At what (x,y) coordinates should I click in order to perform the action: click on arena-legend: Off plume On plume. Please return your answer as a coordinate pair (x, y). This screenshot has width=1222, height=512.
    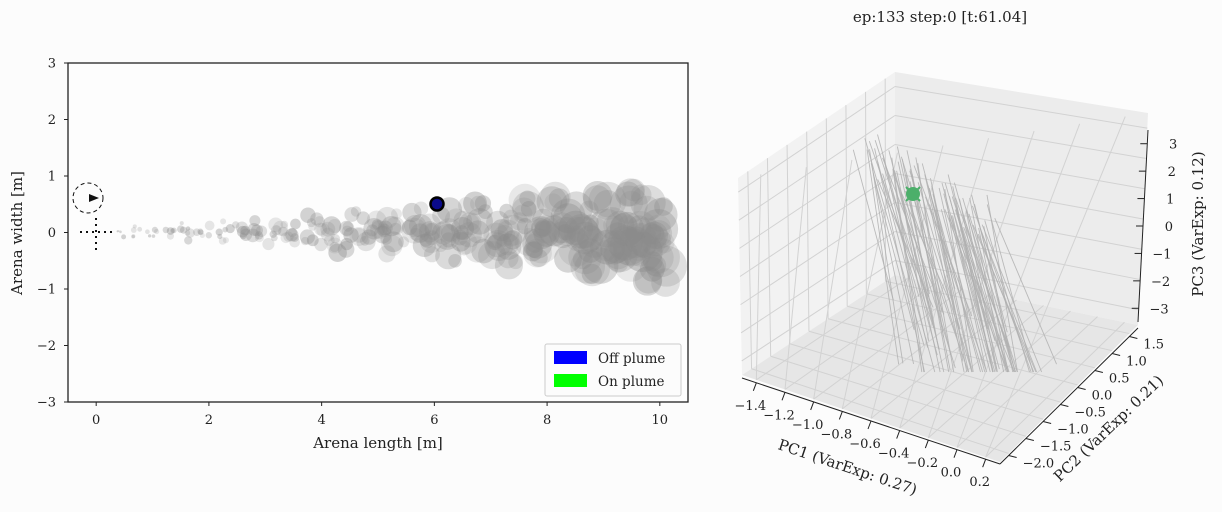
    Looking at the image, I should click on (613, 370).